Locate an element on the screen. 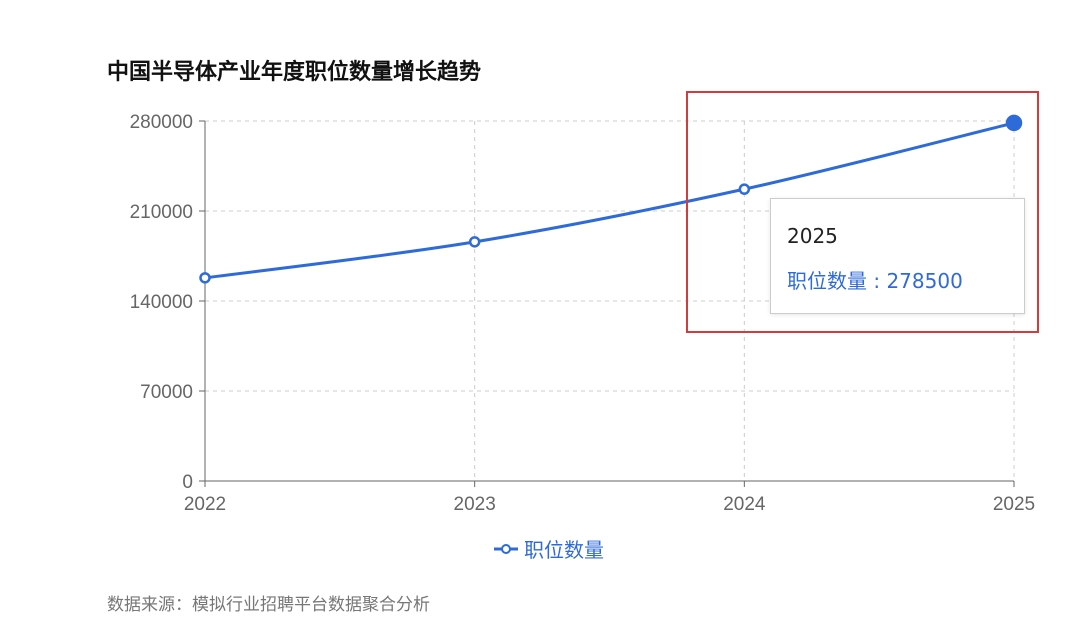  legend-item: 职位数量 is located at coordinates (549, 548).